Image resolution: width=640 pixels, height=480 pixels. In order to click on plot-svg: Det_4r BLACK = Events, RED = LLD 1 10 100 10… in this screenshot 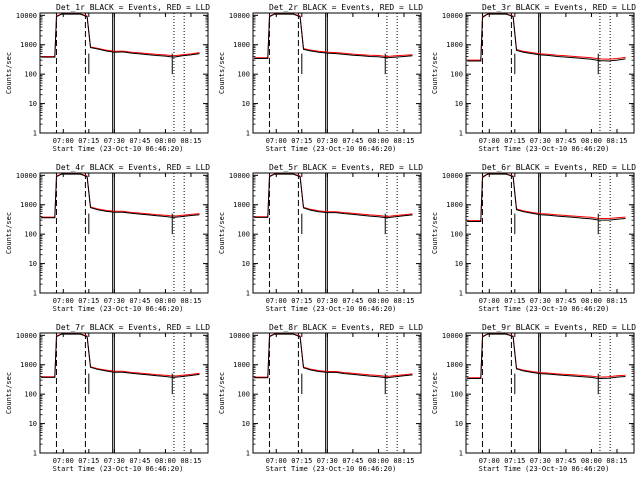, I will do `click(107, 238)`.